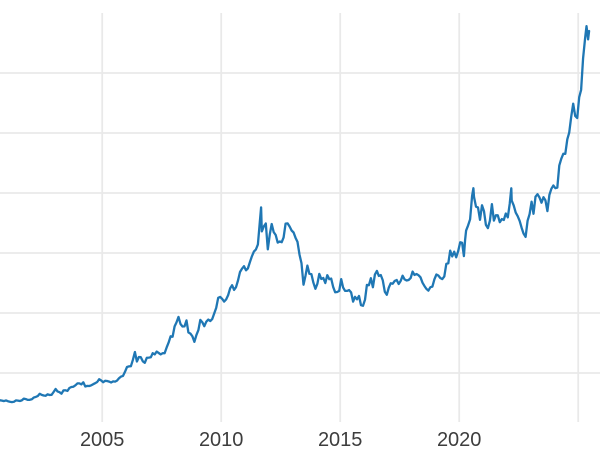 Image resolution: width=600 pixels, height=450 pixels. Describe the element at coordinates (221, 439) in the screenshot. I see `x-tick-label: 2010` at that location.